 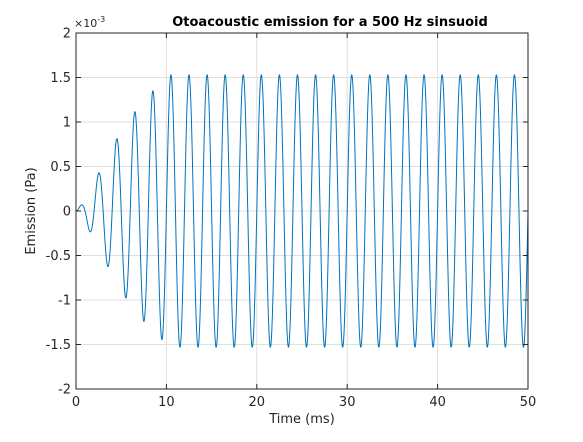 What do you see at coordinates (76, 402) in the screenshot?
I see `x-tick-label: 0` at bounding box center [76, 402].